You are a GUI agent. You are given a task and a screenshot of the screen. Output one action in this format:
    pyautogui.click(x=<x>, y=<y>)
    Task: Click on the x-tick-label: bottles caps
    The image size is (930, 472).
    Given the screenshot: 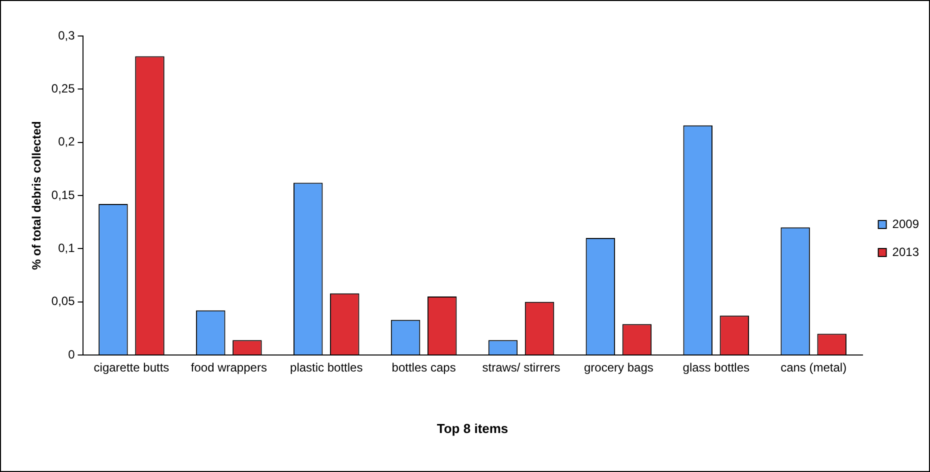 What is the action you would take?
    pyautogui.click(x=424, y=367)
    